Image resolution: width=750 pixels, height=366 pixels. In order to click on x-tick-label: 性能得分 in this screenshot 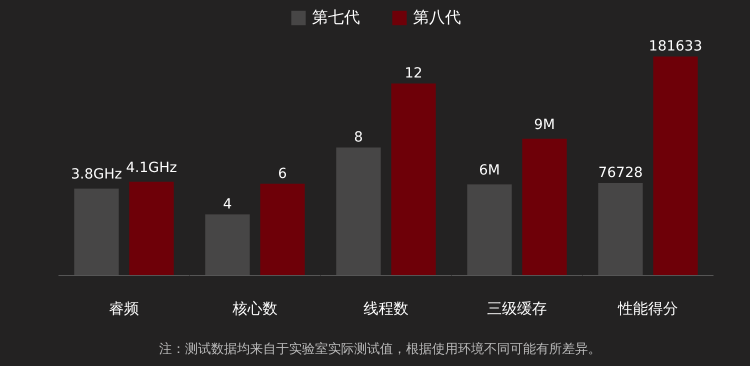, I will do `click(647, 309)`.